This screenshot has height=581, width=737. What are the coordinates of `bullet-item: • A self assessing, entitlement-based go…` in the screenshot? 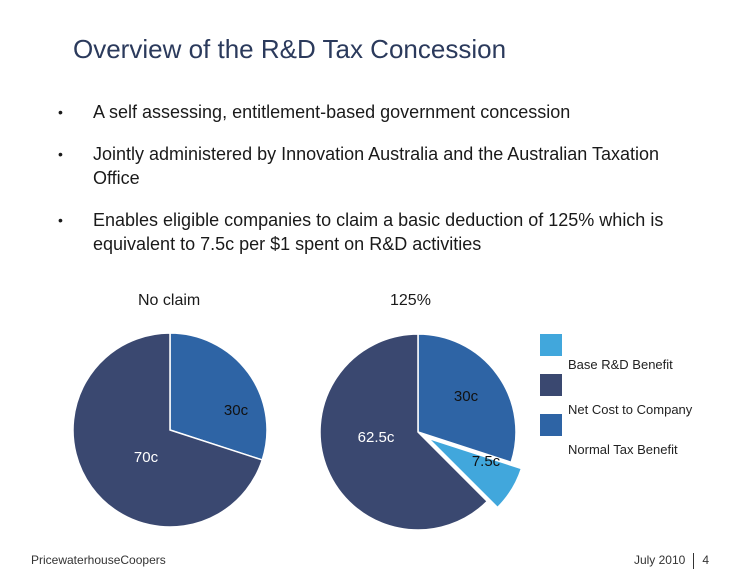 It's located at (368, 112).